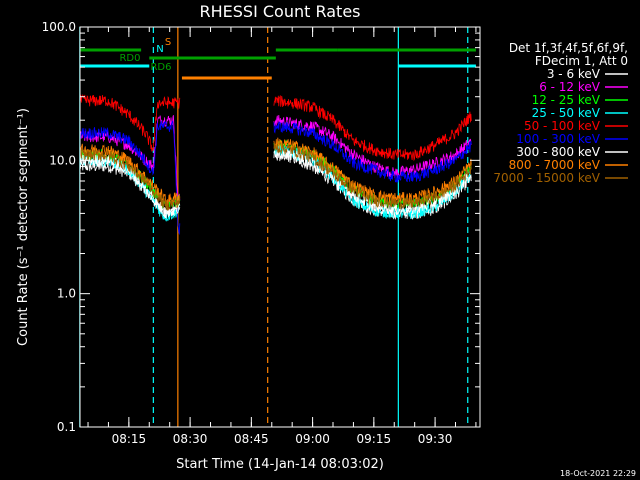  What do you see at coordinates (566, 113) in the screenshot?
I see `legend-label-3: 25 - 50 keV` at bounding box center [566, 113].